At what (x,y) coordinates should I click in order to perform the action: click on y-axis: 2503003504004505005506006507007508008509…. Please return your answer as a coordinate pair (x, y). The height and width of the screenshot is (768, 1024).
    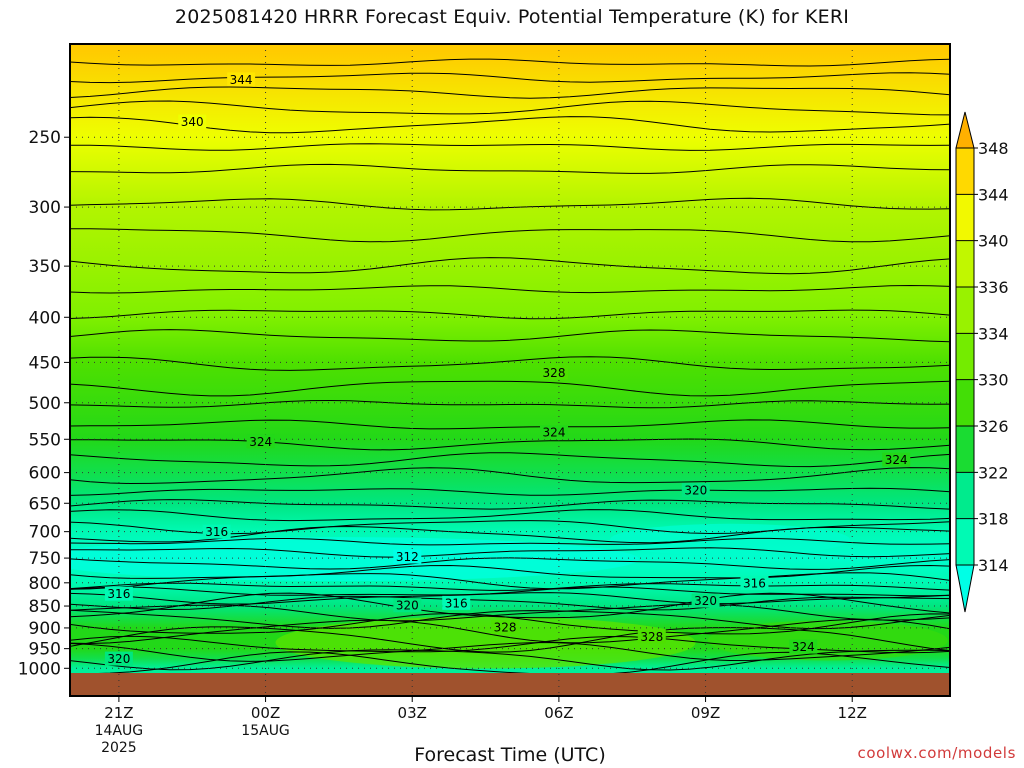
    Looking at the image, I should click on (44, 403).